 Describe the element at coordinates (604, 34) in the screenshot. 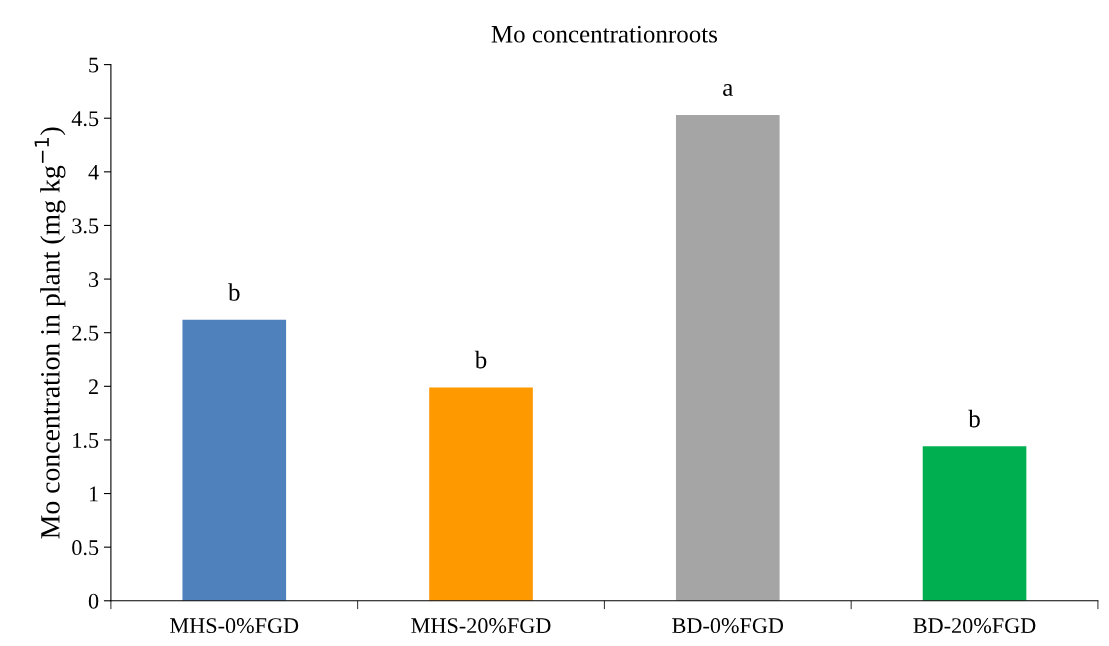

I see `chart-title: Mo concentrationroots` at that location.